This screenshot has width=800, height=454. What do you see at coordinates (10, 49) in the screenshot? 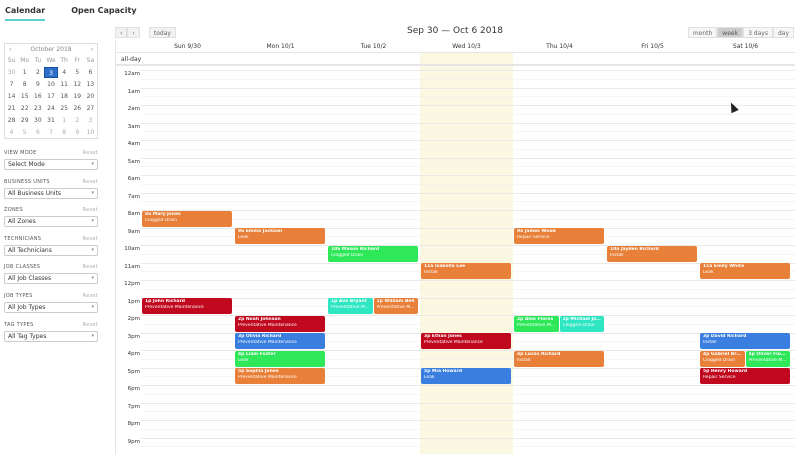
I see `mini-prev-month-button: ‹` at bounding box center [10, 49].